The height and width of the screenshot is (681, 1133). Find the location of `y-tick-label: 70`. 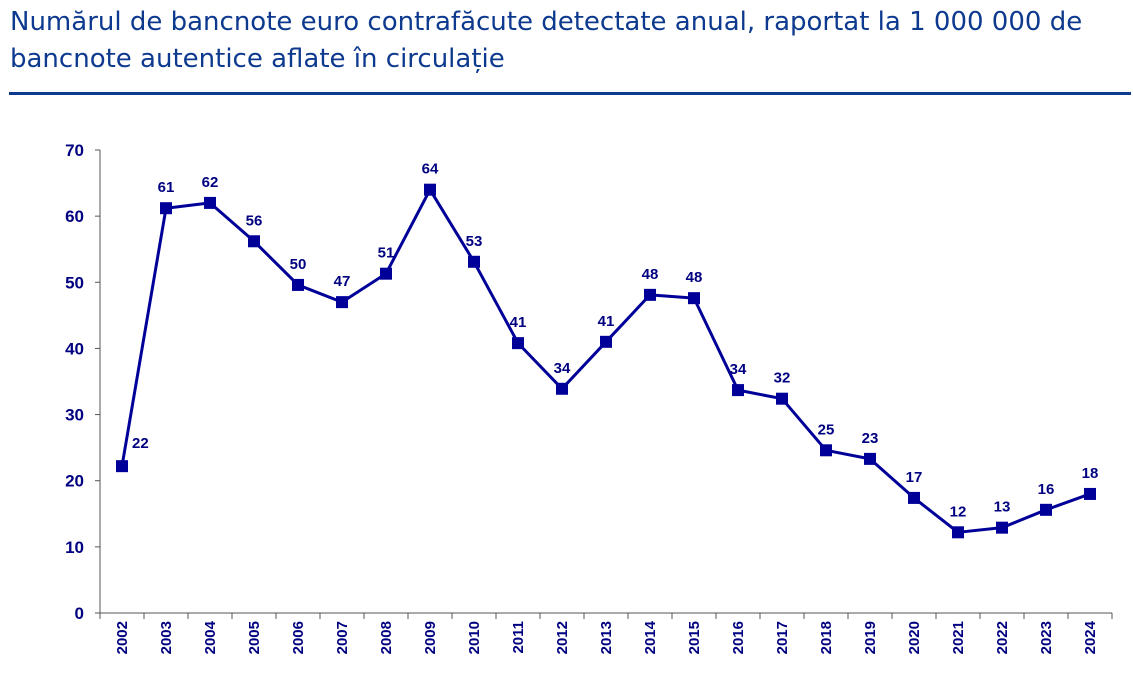

y-tick-label: 70 is located at coordinates (74, 150).